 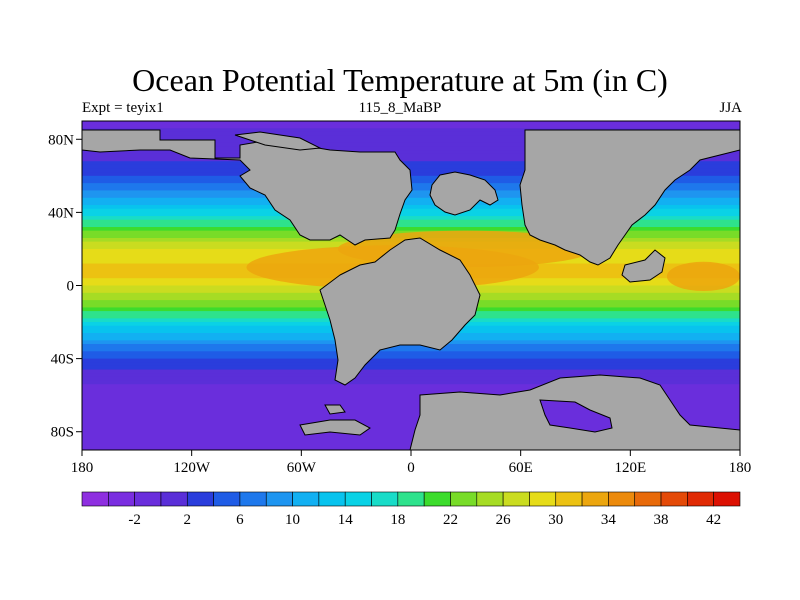 I want to click on x-tick-label: 60W, so click(x=302, y=468).